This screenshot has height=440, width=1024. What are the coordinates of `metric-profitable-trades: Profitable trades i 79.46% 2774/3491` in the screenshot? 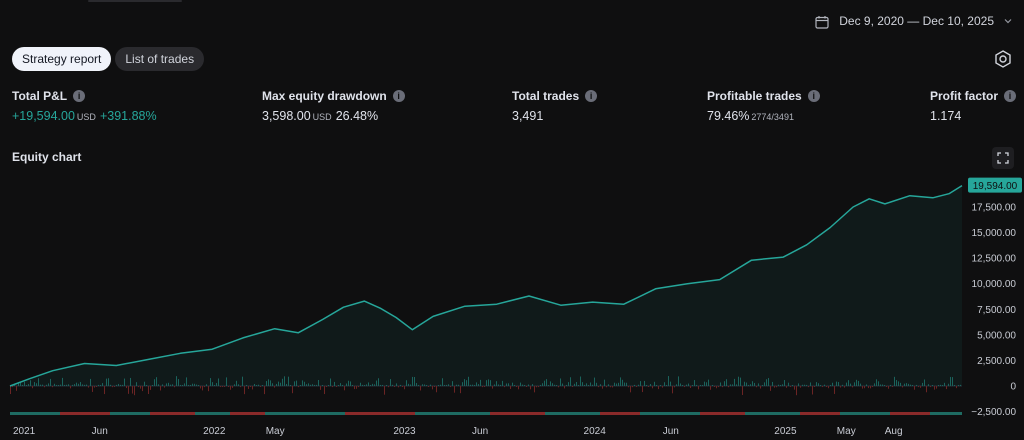 It's located at (763, 106).